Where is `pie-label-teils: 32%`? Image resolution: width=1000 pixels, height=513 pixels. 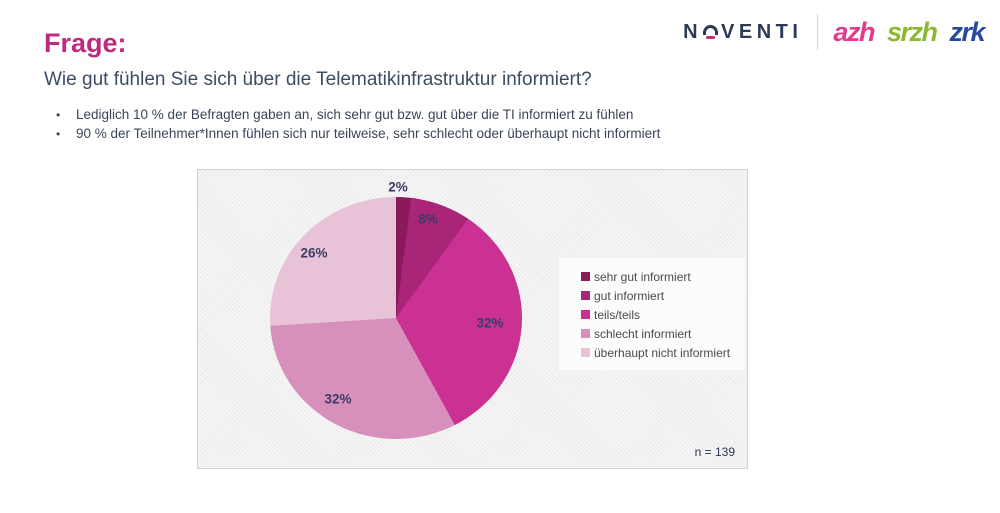
pie-label-teils: 32% is located at coordinates (490, 323).